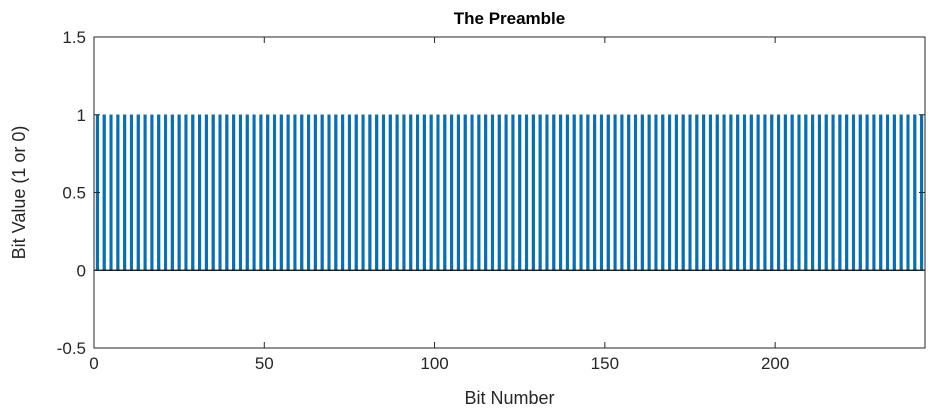 The image size is (938, 413). Describe the element at coordinates (93, 363) in the screenshot. I see `x-tick-label: 0` at that location.